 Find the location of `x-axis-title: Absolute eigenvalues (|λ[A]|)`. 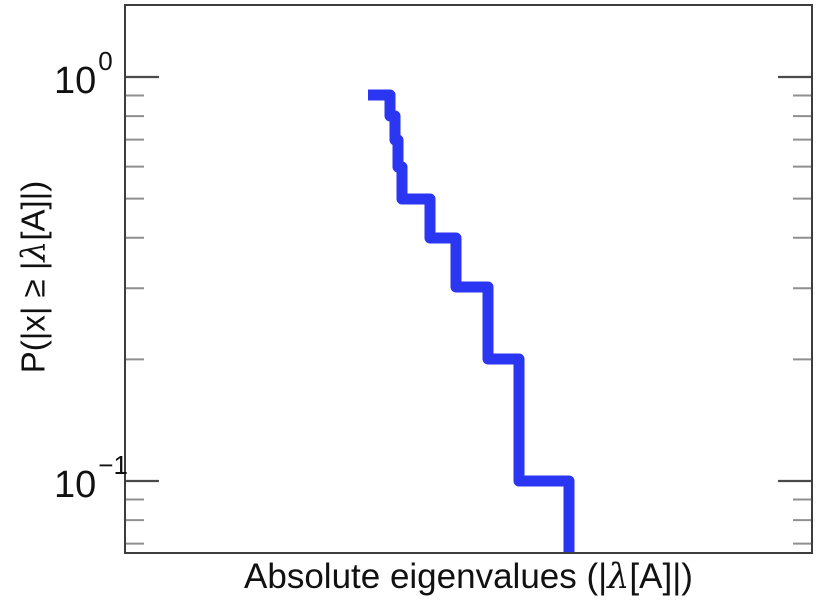

x-axis-title: Absolute eigenvalues (|λ[A]|) is located at coordinates (468, 577).